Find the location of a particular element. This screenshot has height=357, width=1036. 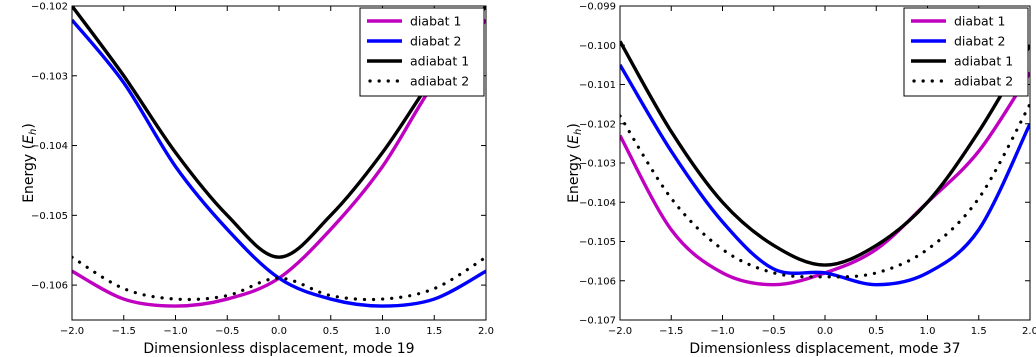

y-tick-label: −0.101 is located at coordinates (597, 85).